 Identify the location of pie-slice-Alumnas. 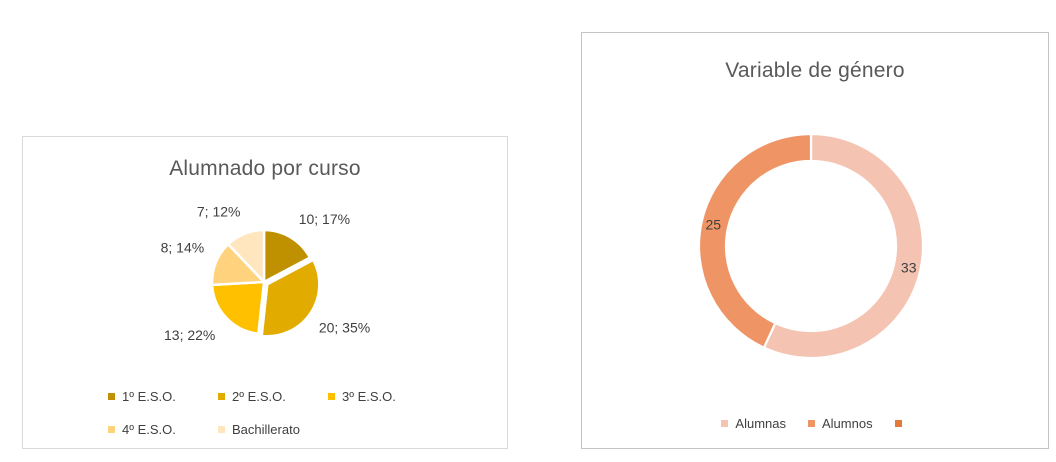
(843, 246).